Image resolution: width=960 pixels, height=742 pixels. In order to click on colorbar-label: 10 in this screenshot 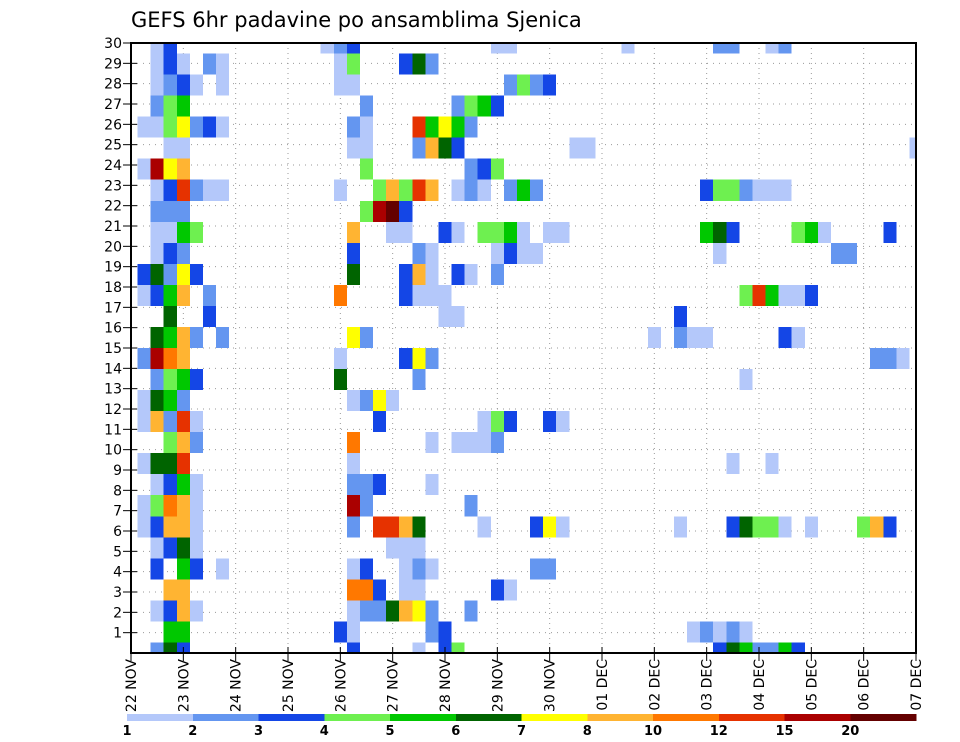, I will do `click(653, 731)`.